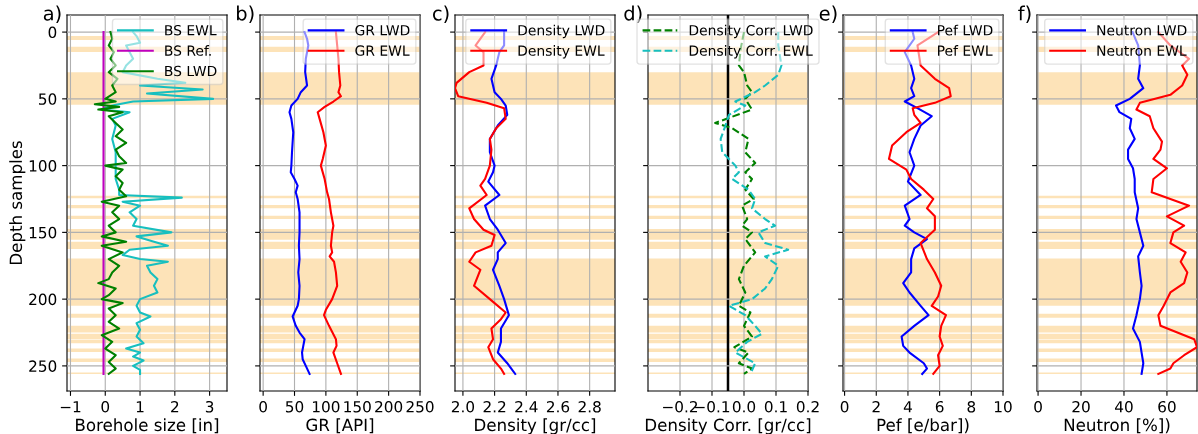 The height and width of the screenshot is (434, 1198). Describe the element at coordinates (110, 203) in the screenshot. I see `line-series` at that location.